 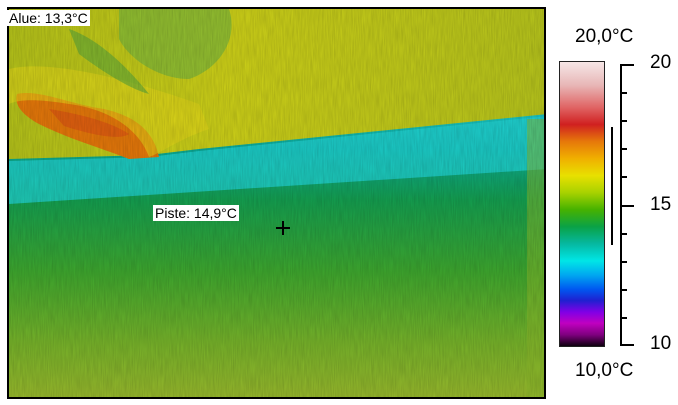 What do you see at coordinates (604, 370) in the screenshot?
I see `scale-min-label: 10,0°C` at bounding box center [604, 370].